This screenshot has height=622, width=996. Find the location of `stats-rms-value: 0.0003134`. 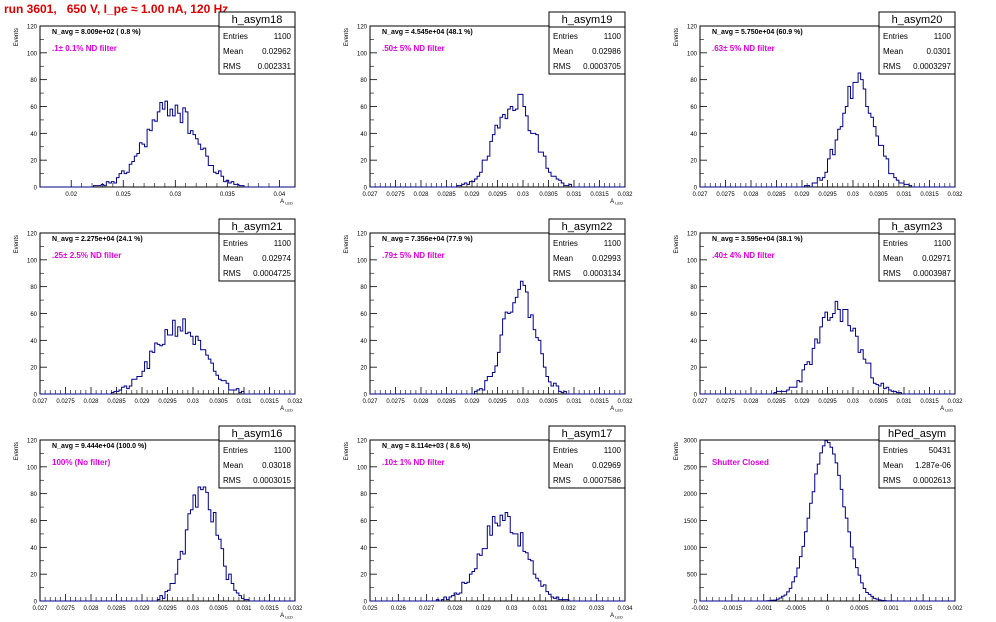

stats-rms-value: 0.0003134 is located at coordinates (602, 273).